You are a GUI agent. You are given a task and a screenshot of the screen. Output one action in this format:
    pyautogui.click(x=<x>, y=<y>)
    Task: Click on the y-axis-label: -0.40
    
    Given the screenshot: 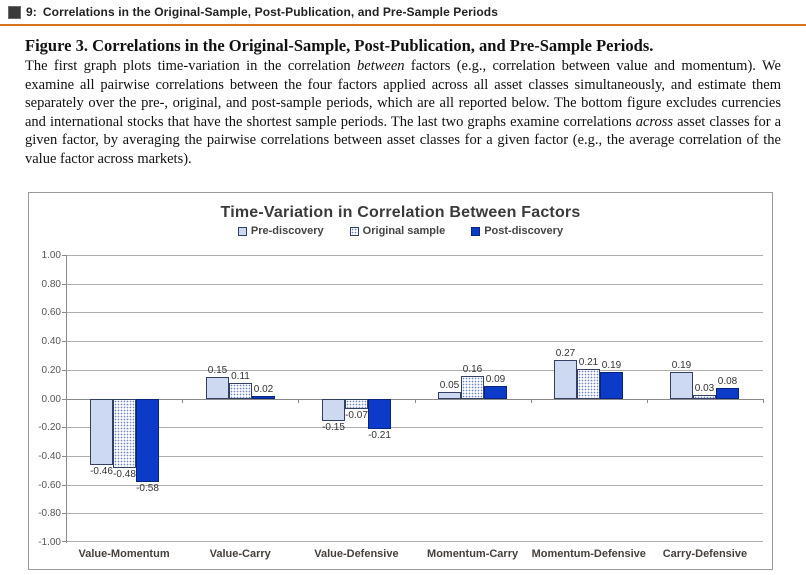 What is the action you would take?
    pyautogui.click(x=49, y=456)
    